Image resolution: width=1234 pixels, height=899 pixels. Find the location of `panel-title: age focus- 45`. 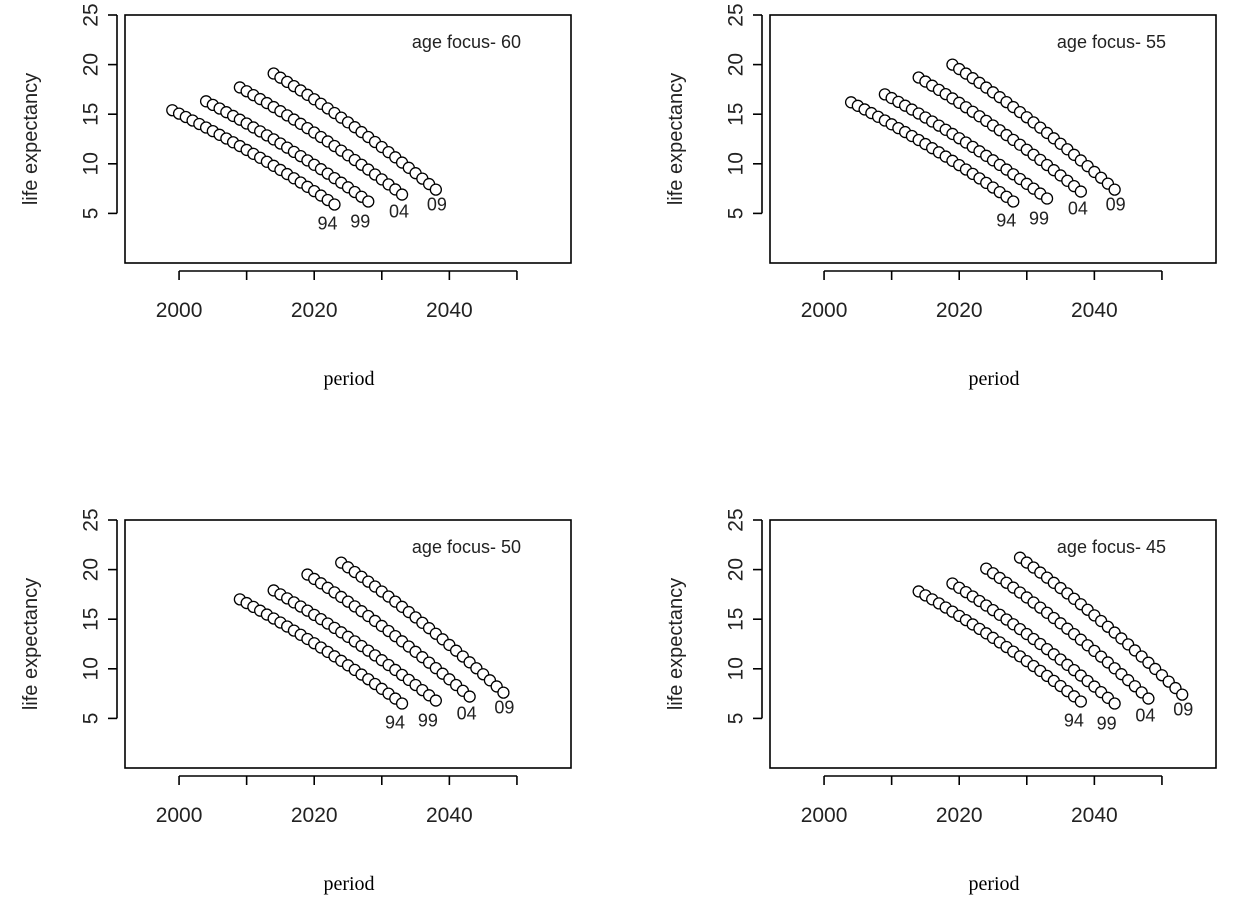

panel-title: age focus- 45 is located at coordinates (1111, 547).